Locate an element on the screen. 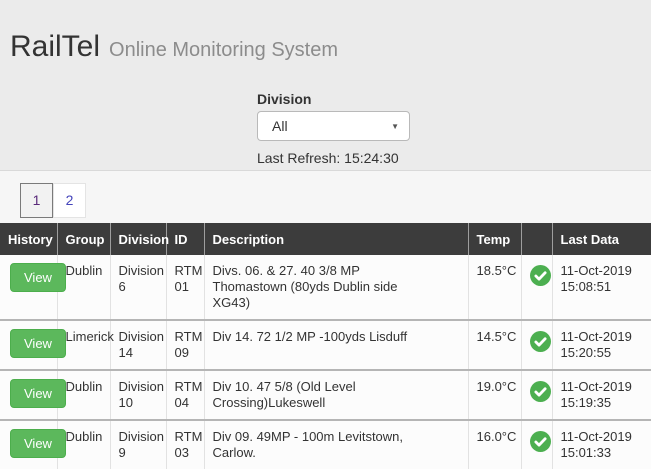  chevron-down-icon: ▼ is located at coordinates (395, 126).